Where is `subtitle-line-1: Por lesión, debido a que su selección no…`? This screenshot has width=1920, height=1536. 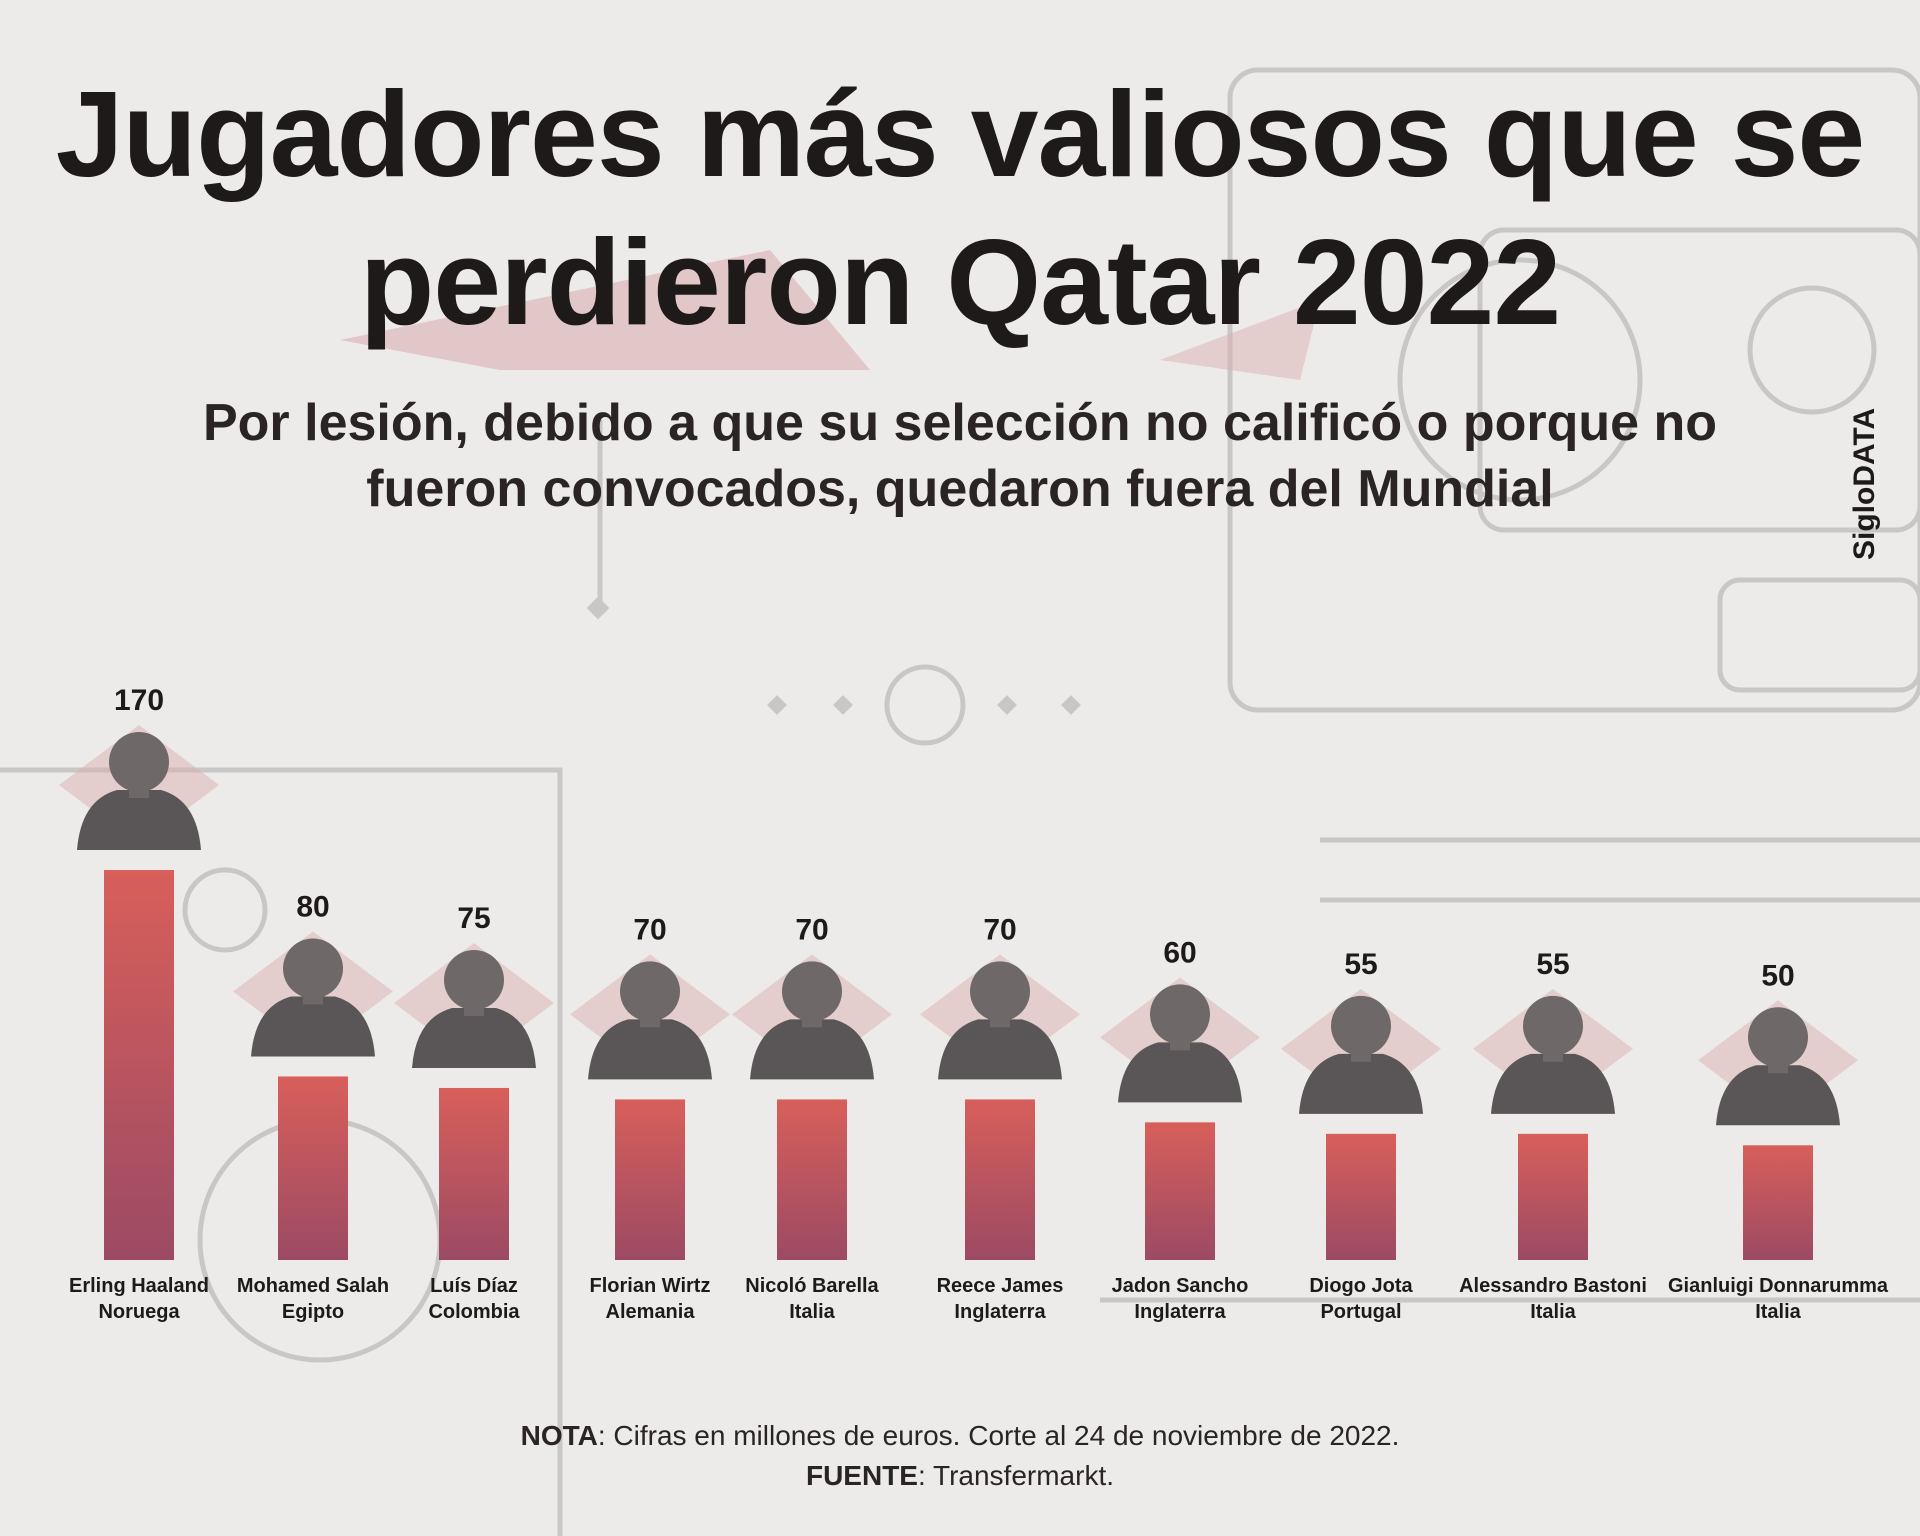 subtitle-line-1: Por lesión, debido a que su selección no… is located at coordinates (960, 423).